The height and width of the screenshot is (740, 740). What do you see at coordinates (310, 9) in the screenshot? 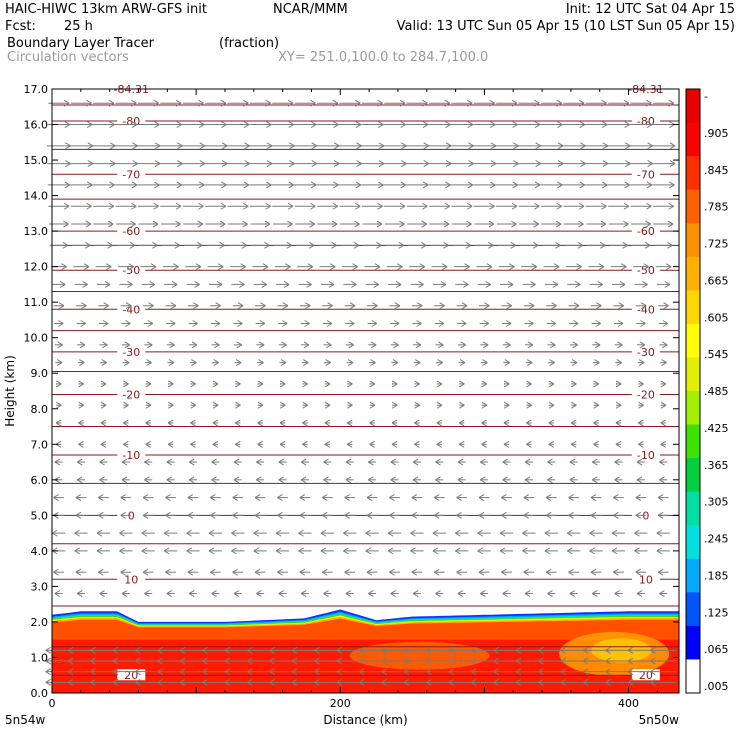
I see `title-center: NCAR/MMM` at bounding box center [310, 9].